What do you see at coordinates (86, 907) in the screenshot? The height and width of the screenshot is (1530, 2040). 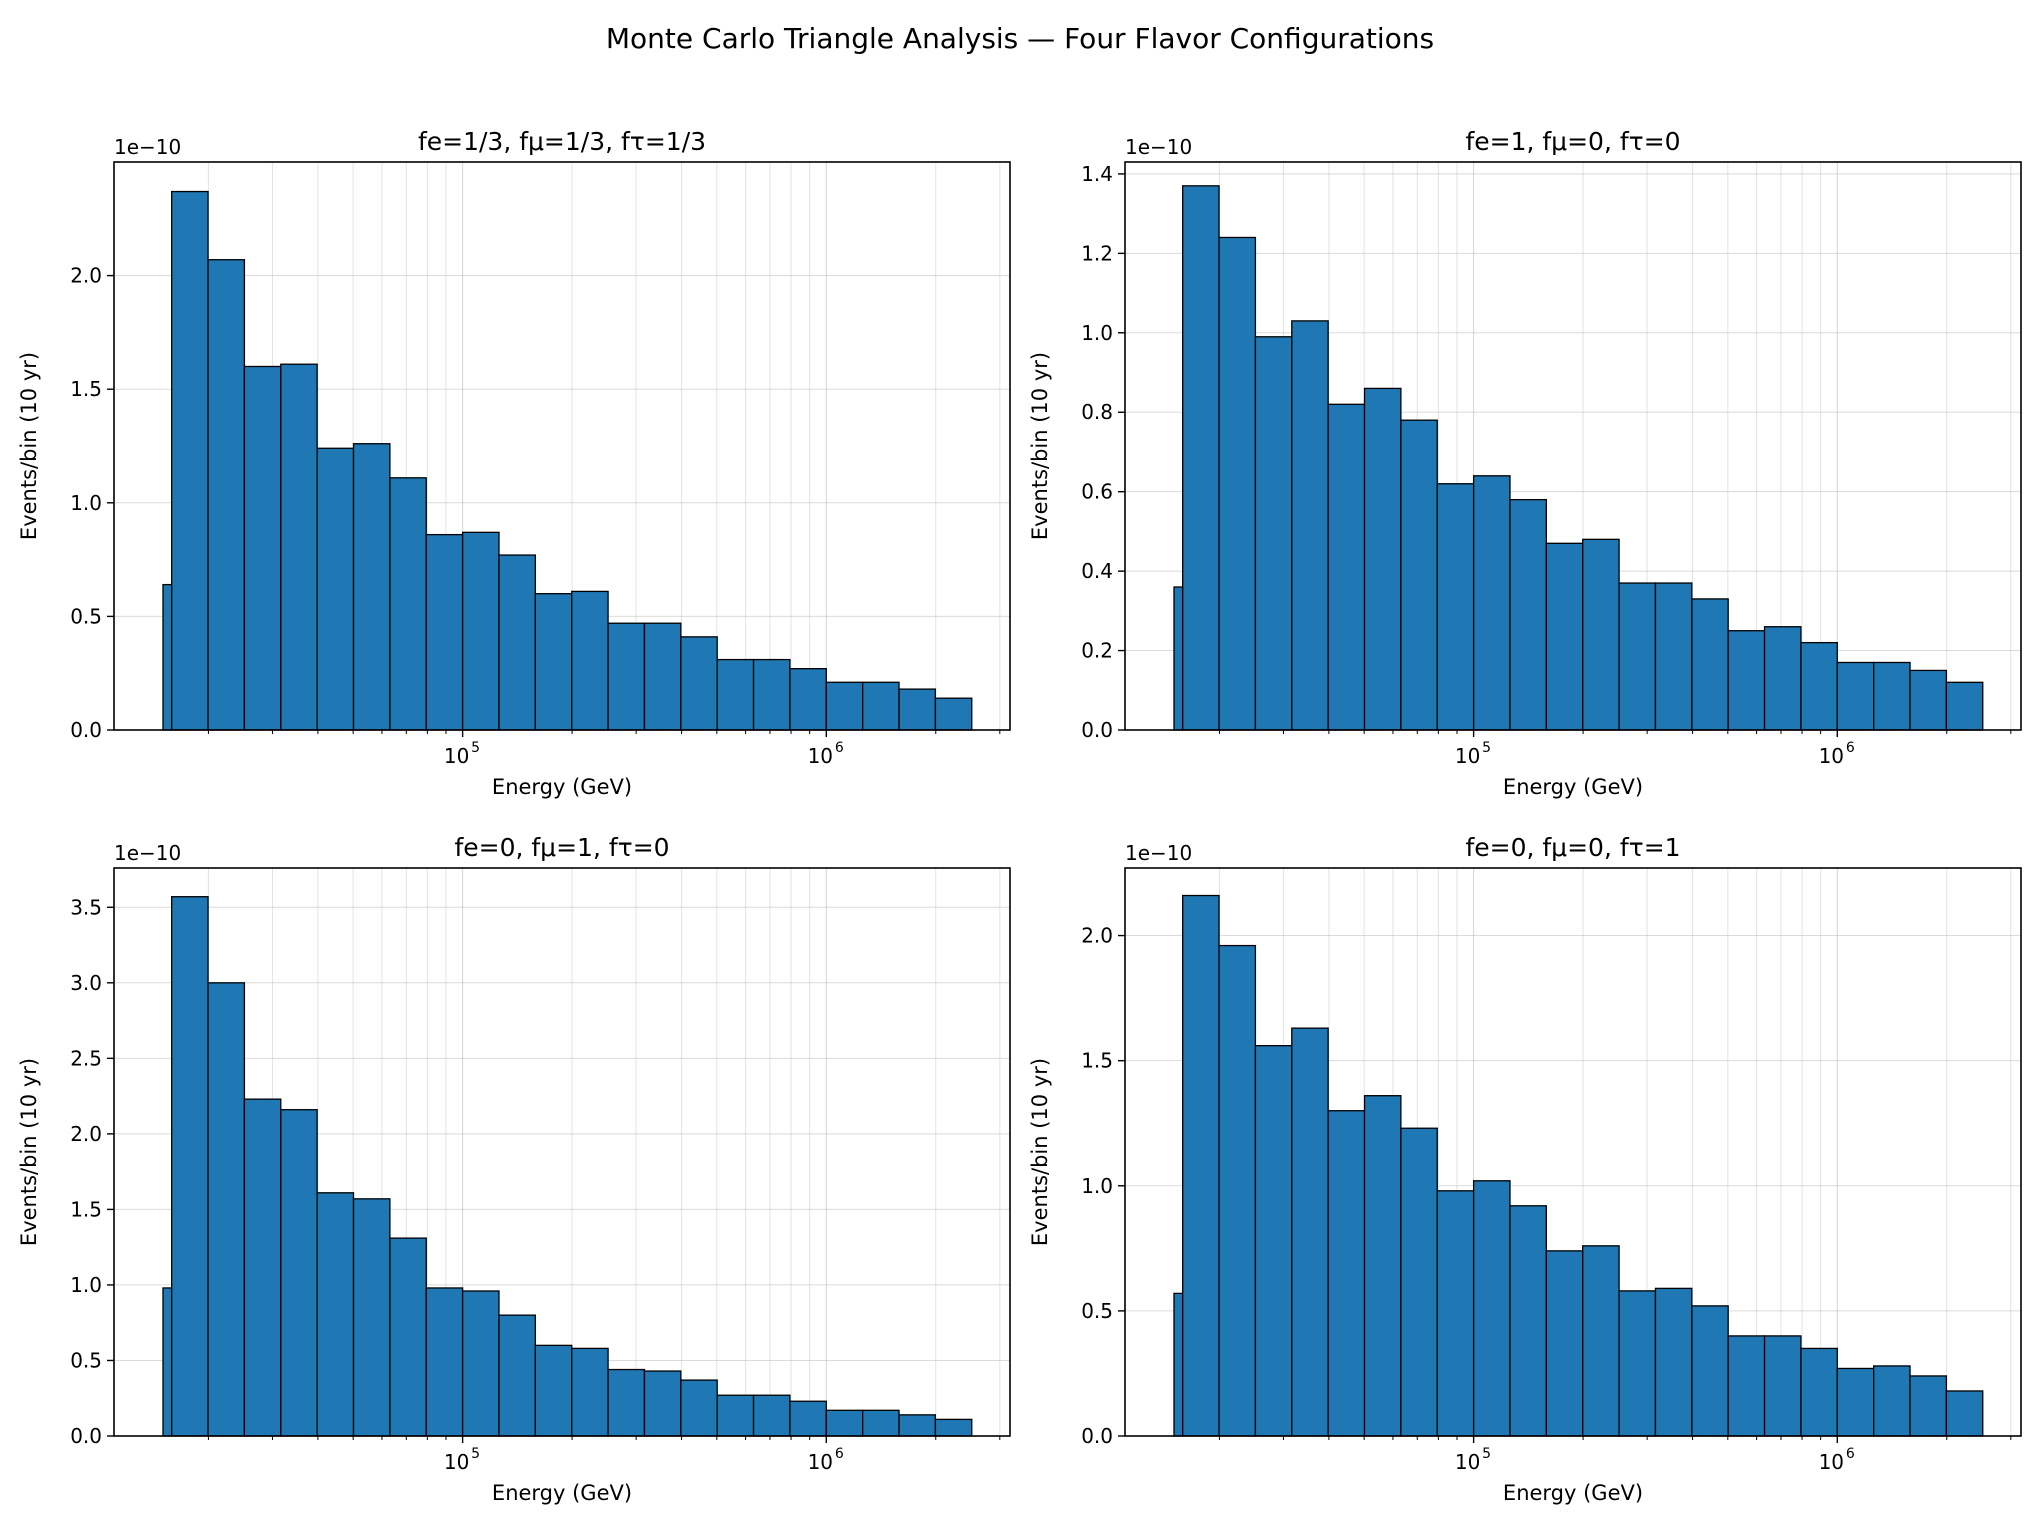 I see `y-tick-label: 3.5` at bounding box center [86, 907].